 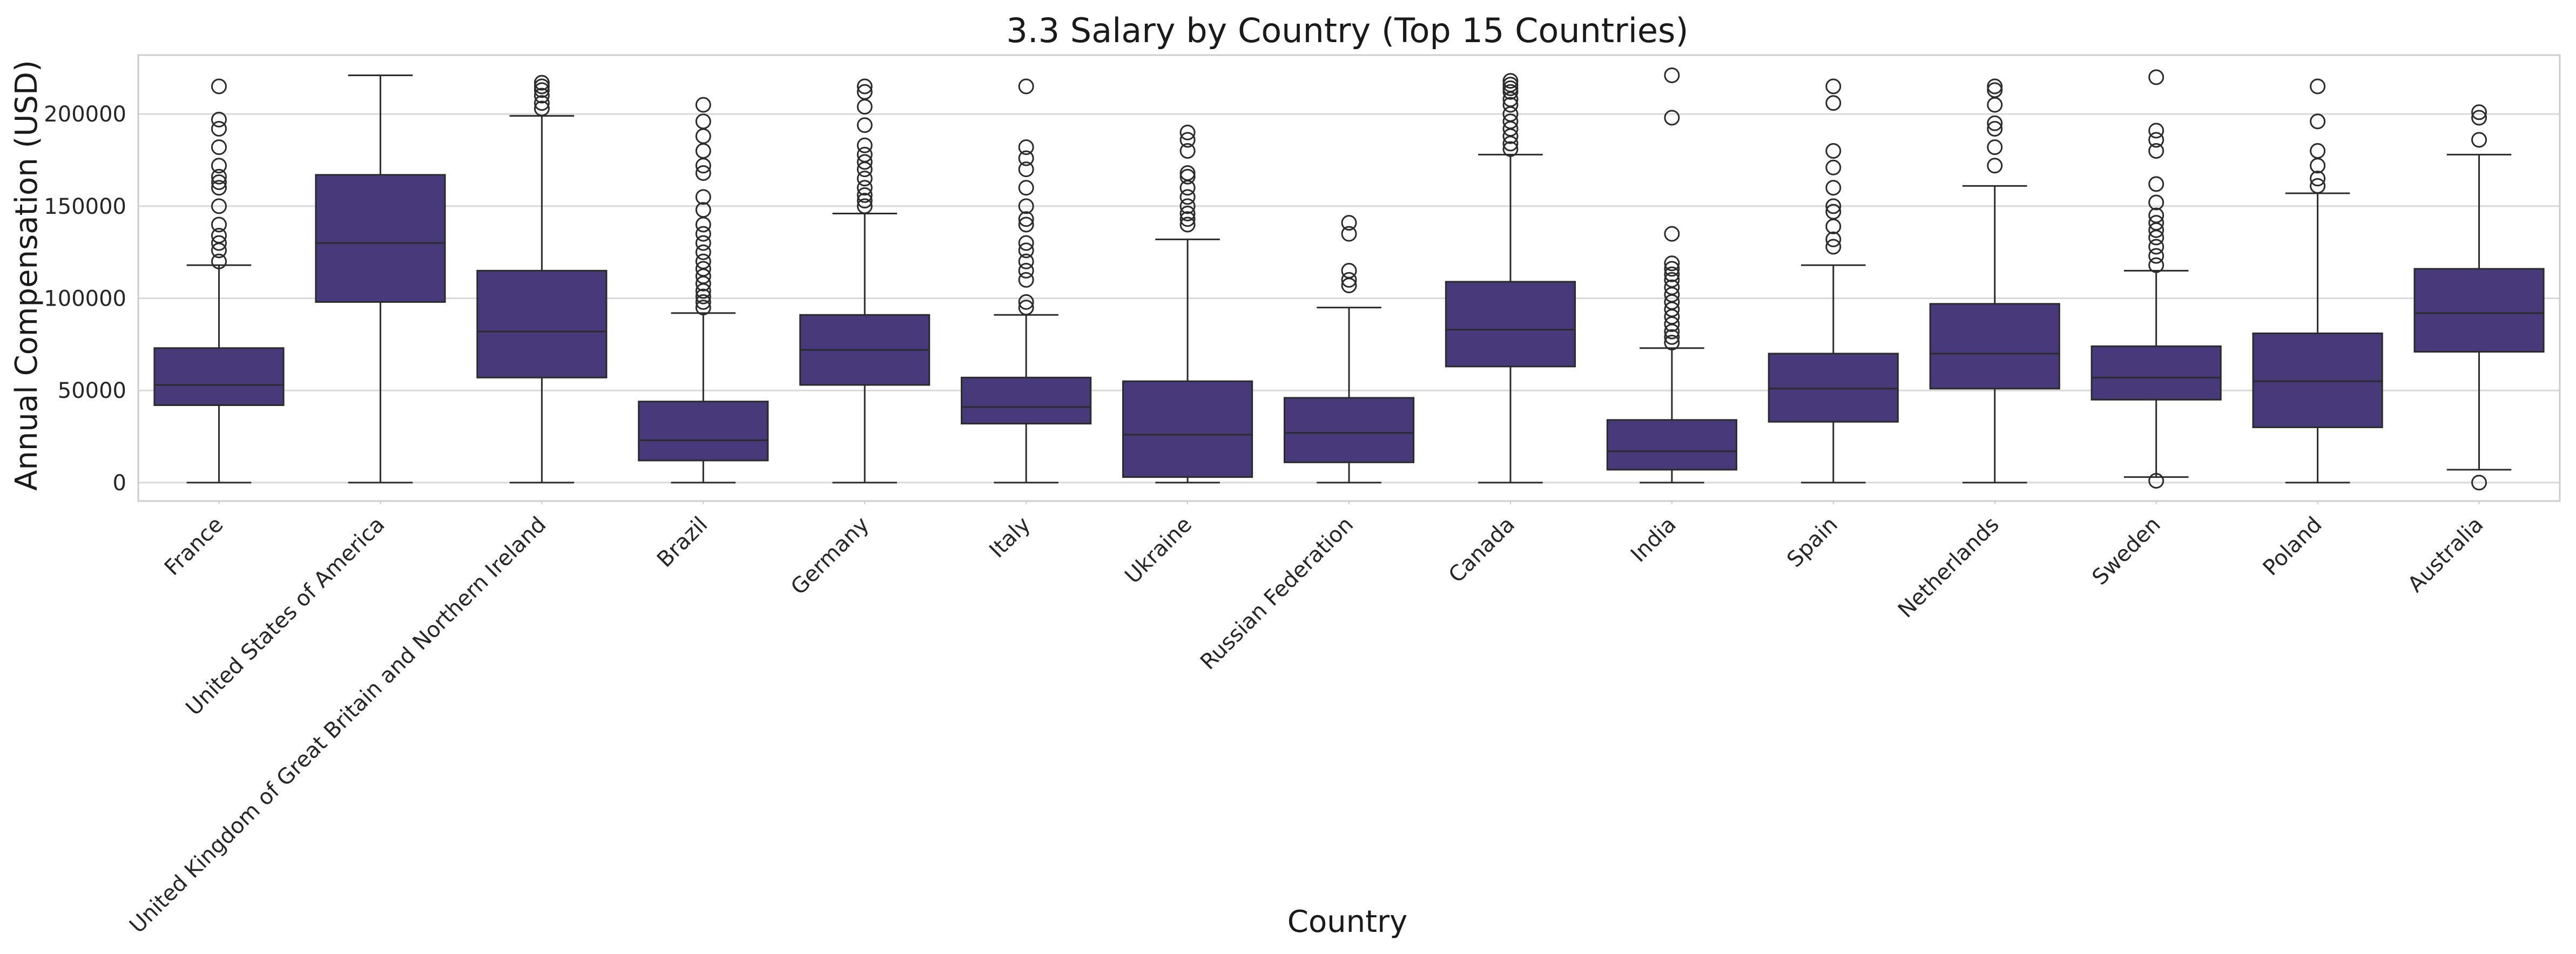 I want to click on x-tick-label: Italy, so click(x=1009, y=537).